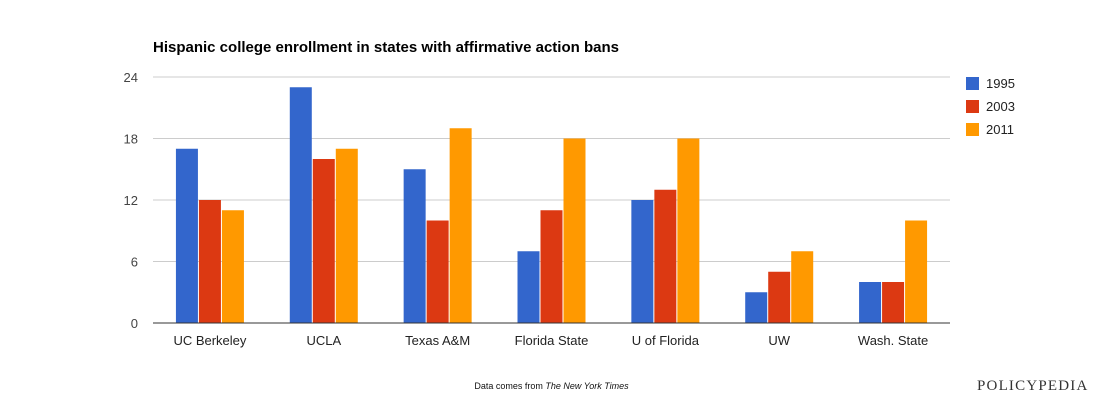 This screenshot has height=400, width=1103. What do you see at coordinates (323, 340) in the screenshot?
I see `x-tick-label: UCLA` at bounding box center [323, 340].